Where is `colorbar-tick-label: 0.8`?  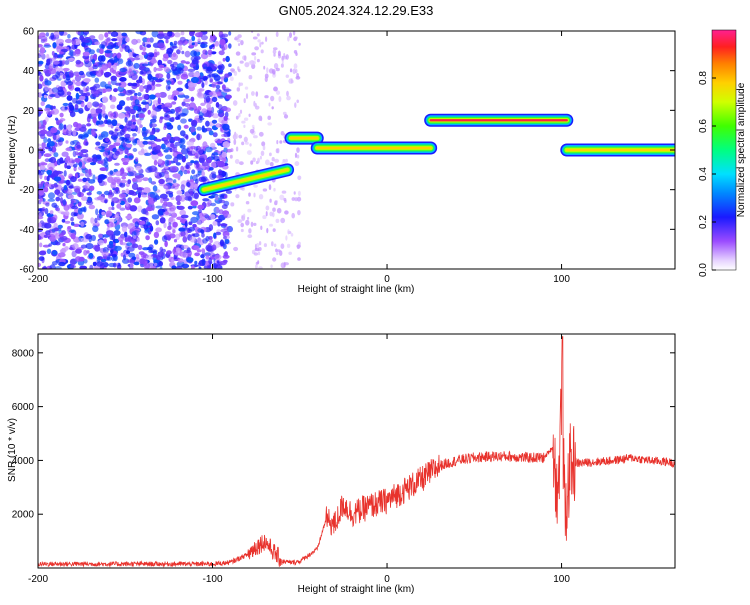 colorbar-tick-label: 0.8 is located at coordinates (703, 78).